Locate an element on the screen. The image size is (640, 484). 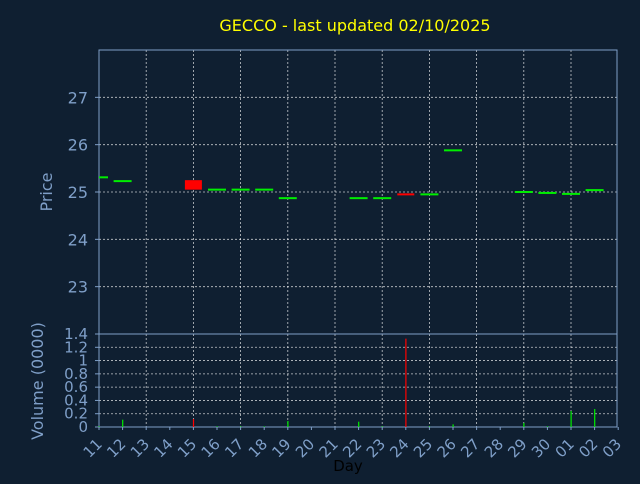
price-axis-label: Price is located at coordinates (46, 191).